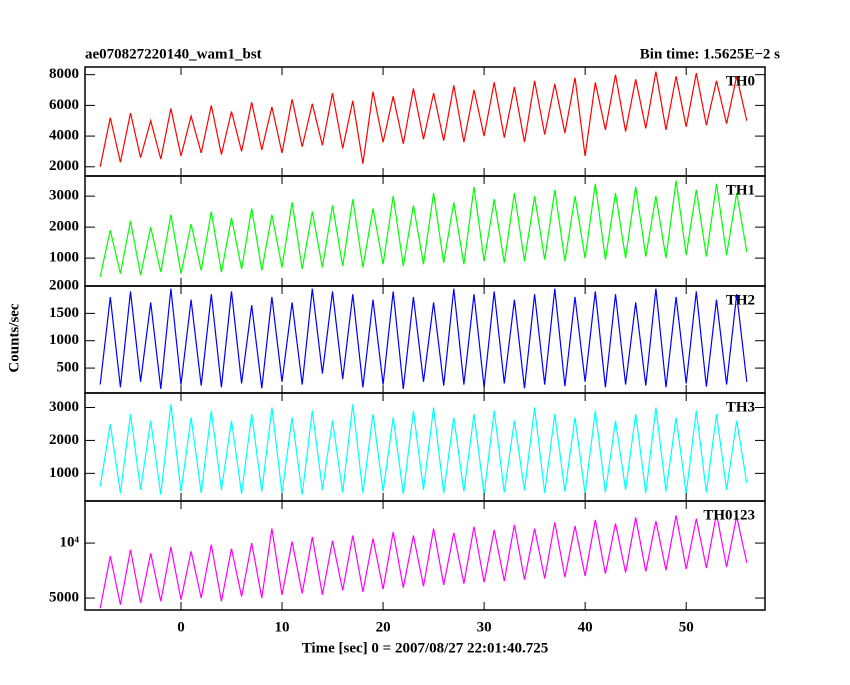 The height and width of the screenshot is (685, 850). Describe the element at coordinates (710, 54) in the screenshot. I see `chart-subtitle: Bin time: 1.5625E−2 s` at that location.